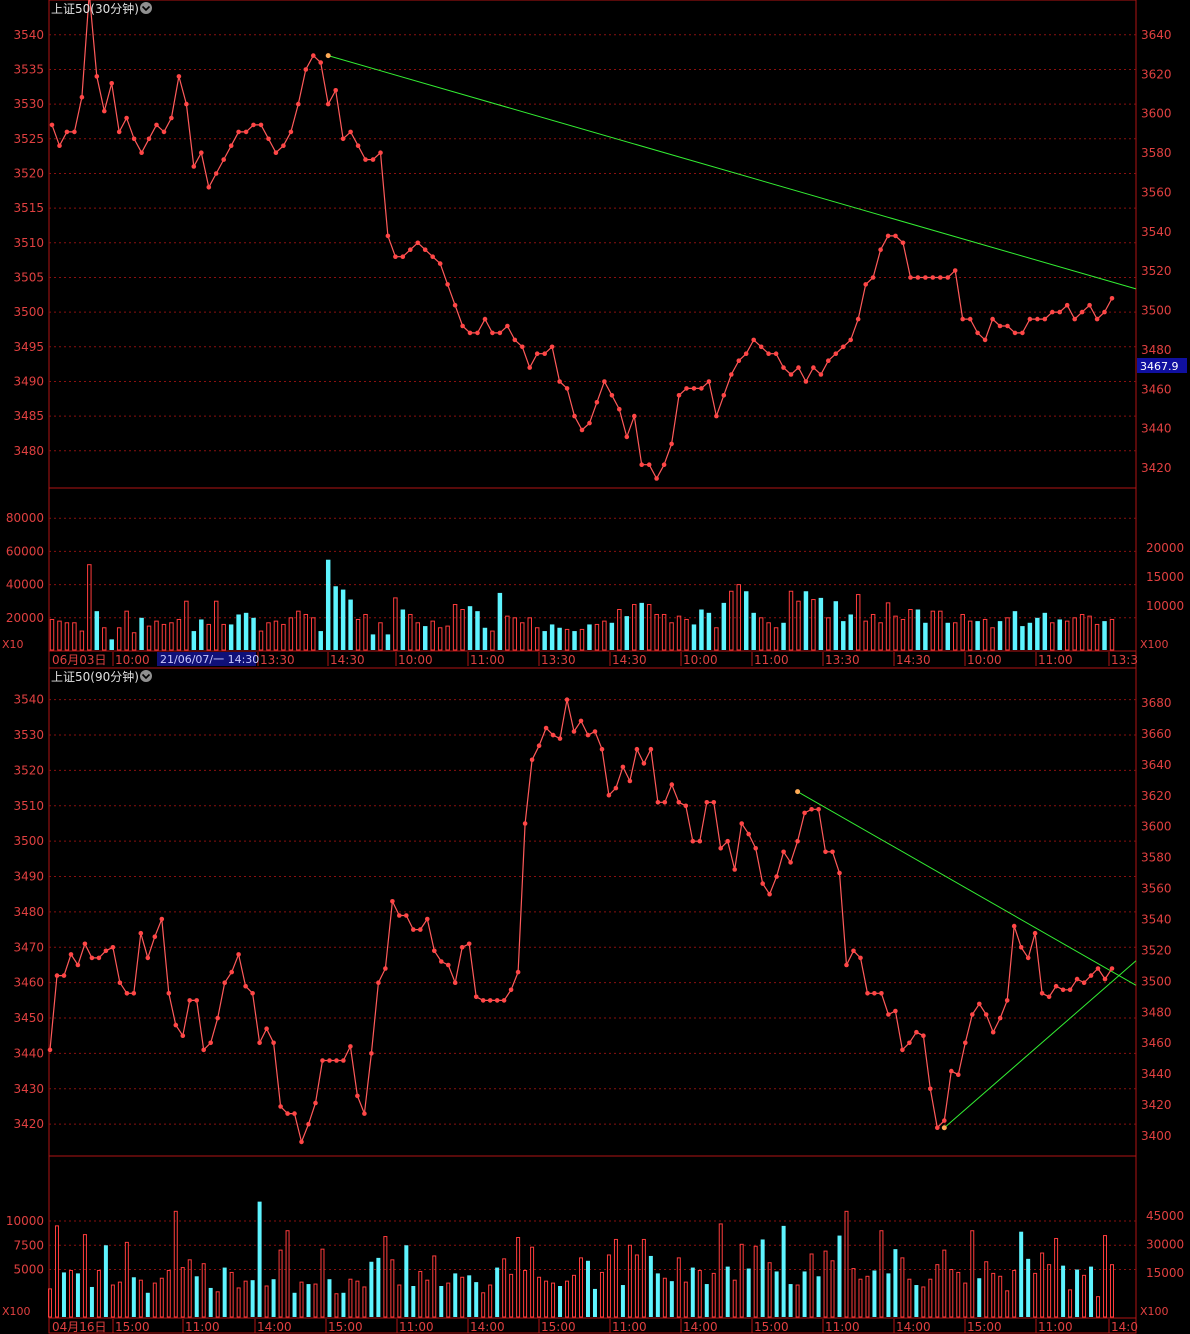 The width and height of the screenshot is (1190, 1334). Describe the element at coordinates (1156, 74) in the screenshot. I see `y-tick-label-right: 3620` at that location.